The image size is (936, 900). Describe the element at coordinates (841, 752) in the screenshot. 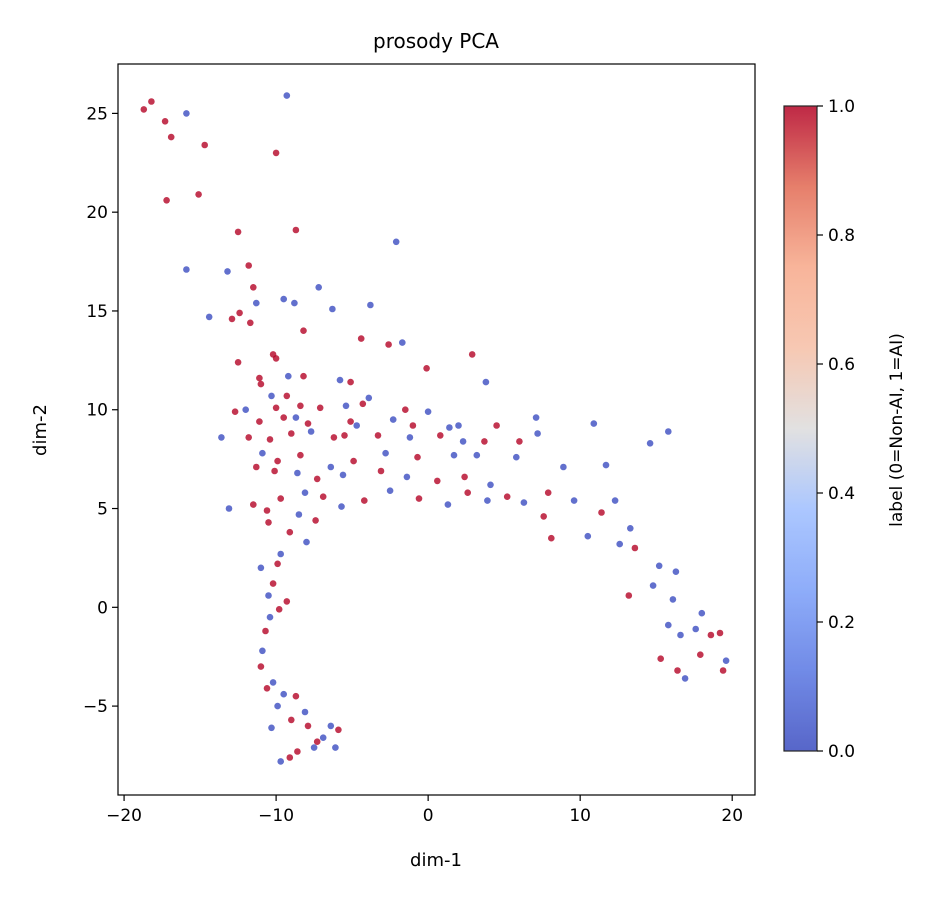

I see `colorbar-tick-label: 0.0` at that location.